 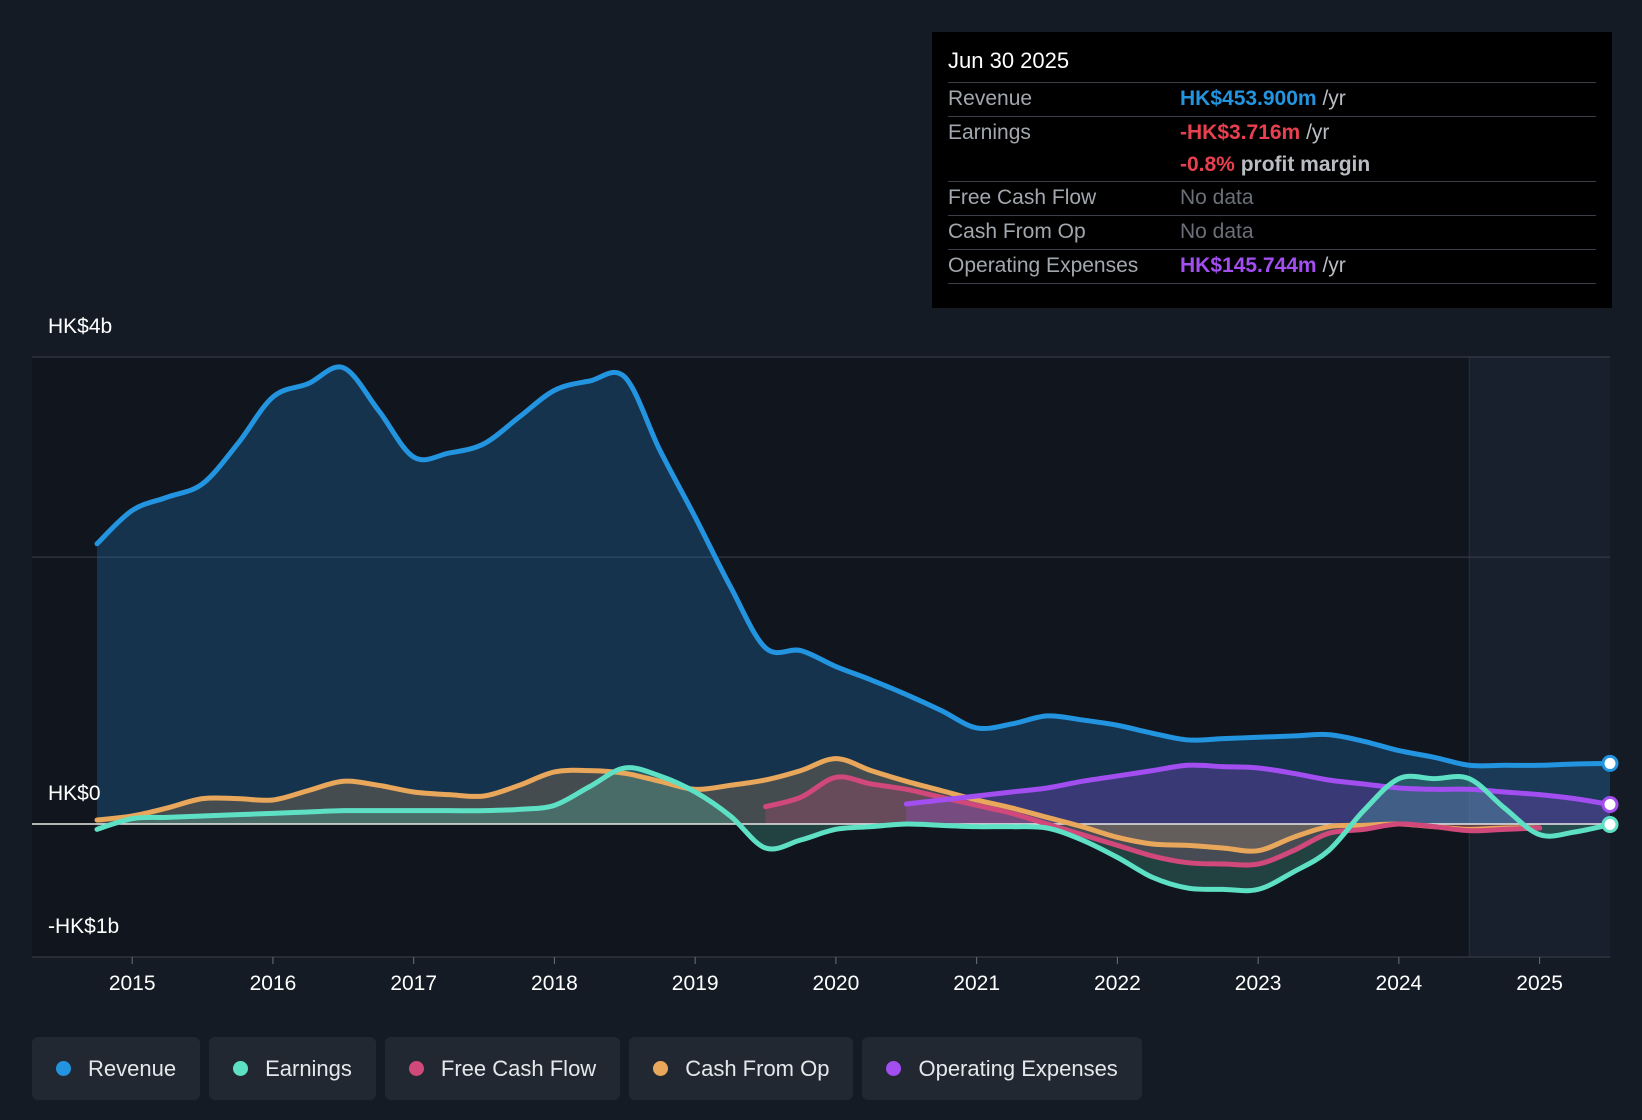 I want to click on fcf-area, so click(x=1152, y=821).